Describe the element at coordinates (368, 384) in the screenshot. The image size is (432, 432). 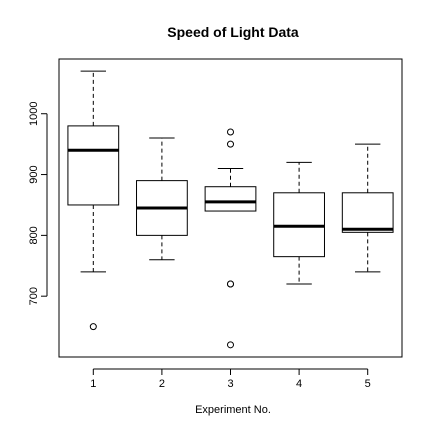
I see `x-tick-label: 5` at that location.